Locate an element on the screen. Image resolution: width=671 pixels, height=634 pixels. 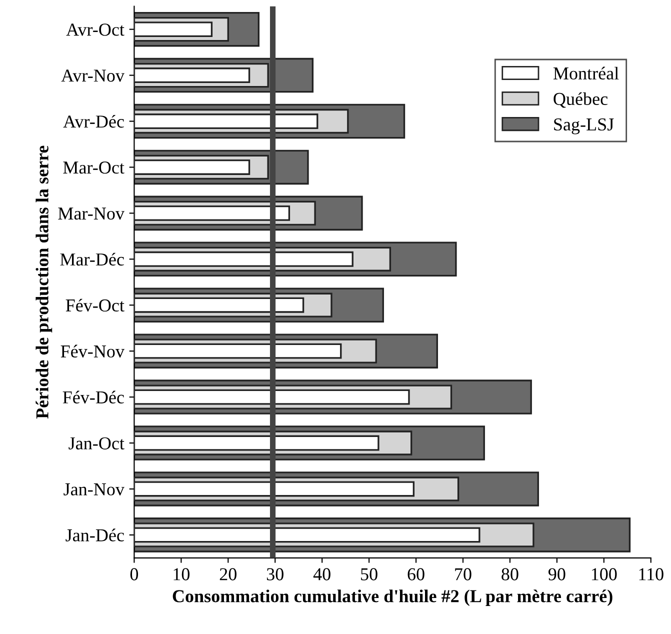
x-tick-label: 0 is located at coordinates (134, 574).